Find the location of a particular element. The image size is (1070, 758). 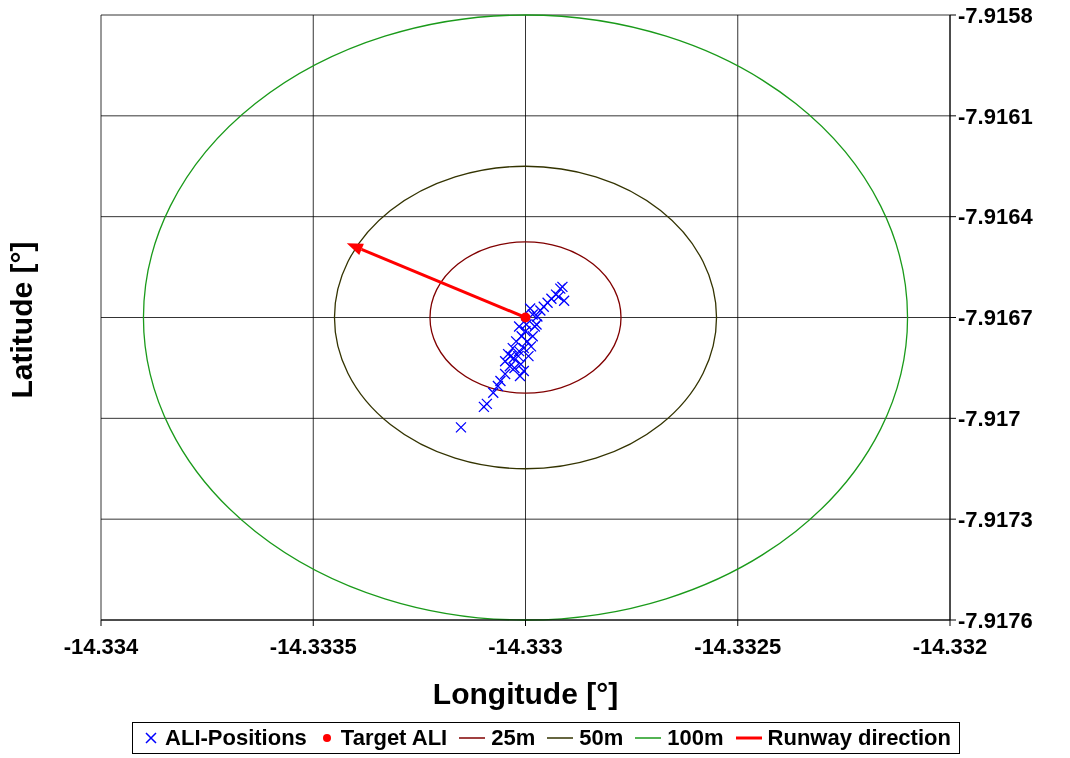

x-axis-title: Longitude [°] is located at coordinates (525, 693).